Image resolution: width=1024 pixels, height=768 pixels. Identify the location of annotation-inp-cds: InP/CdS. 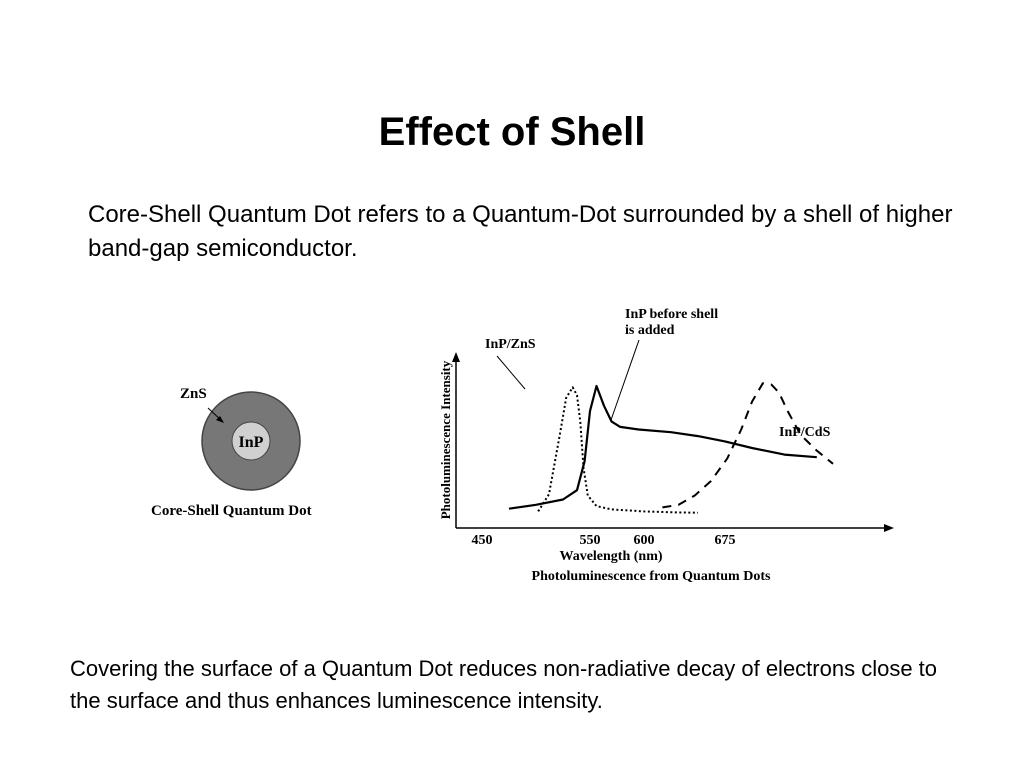
(805, 432).